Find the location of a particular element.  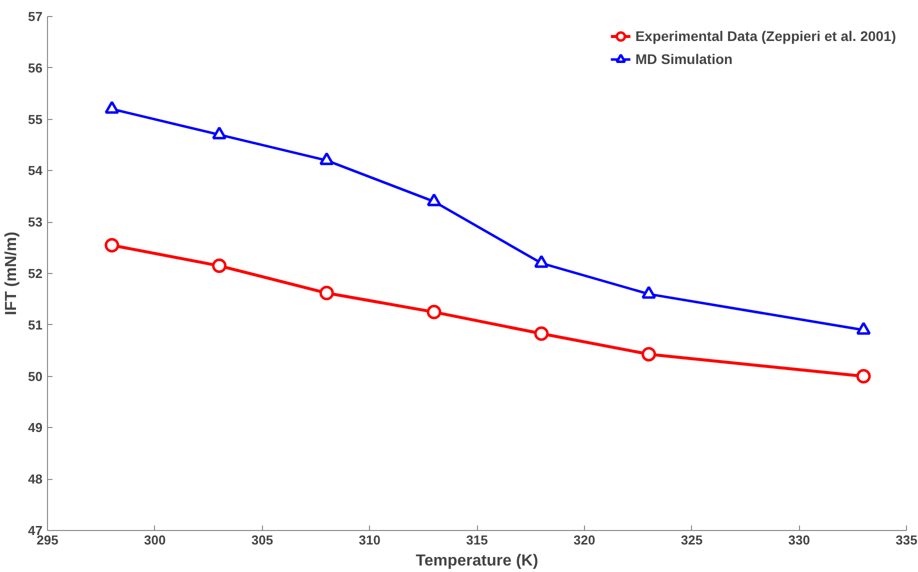

x-tick-label: 335 is located at coordinates (907, 540).